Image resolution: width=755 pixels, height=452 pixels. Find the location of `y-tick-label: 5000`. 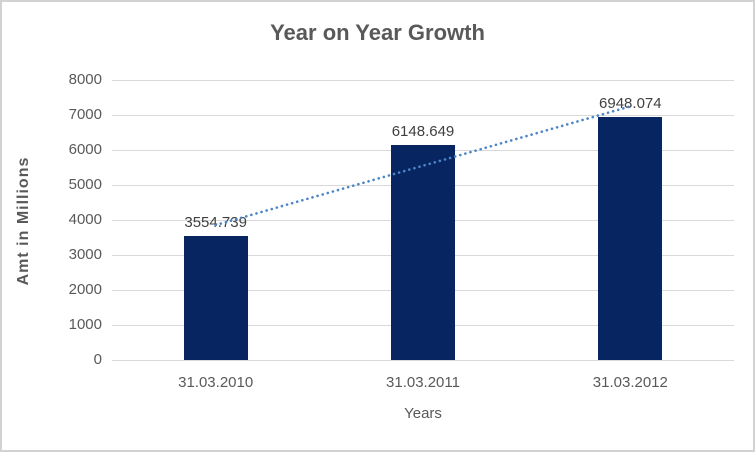

y-tick-label: 5000 is located at coordinates (85, 184).